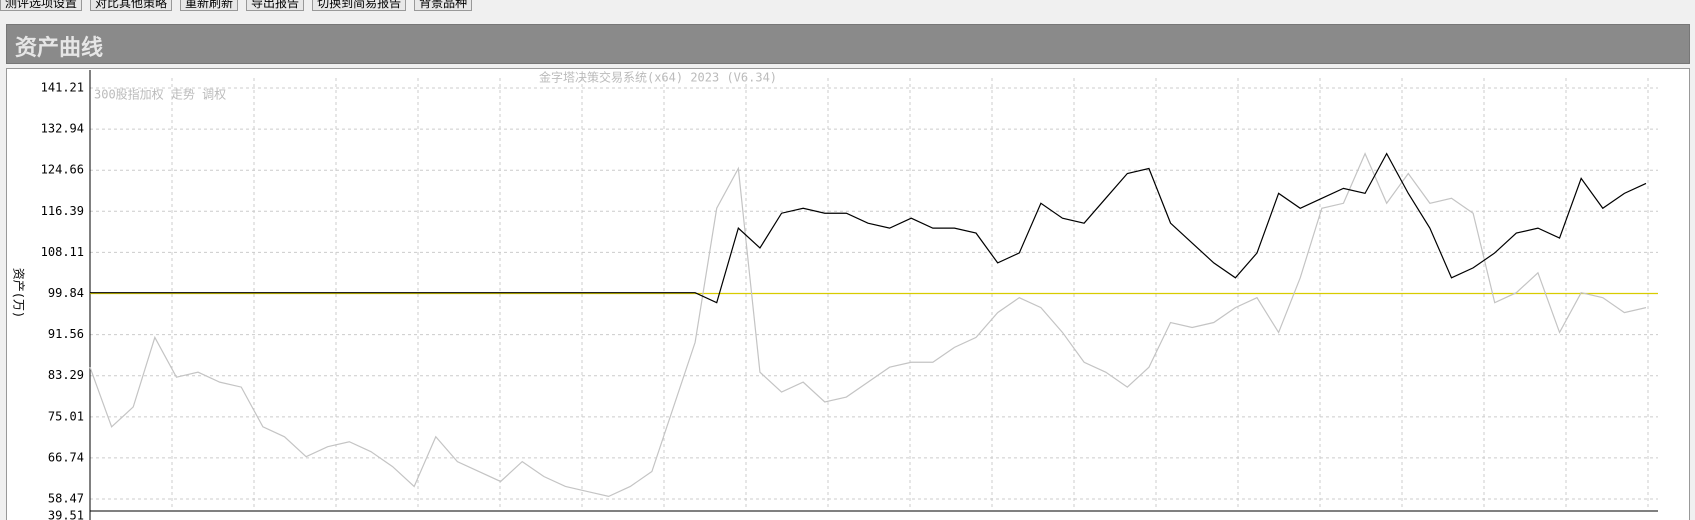  Describe the element at coordinates (62, 170) in the screenshot. I see `y-tick-label: 124.66` at that location.